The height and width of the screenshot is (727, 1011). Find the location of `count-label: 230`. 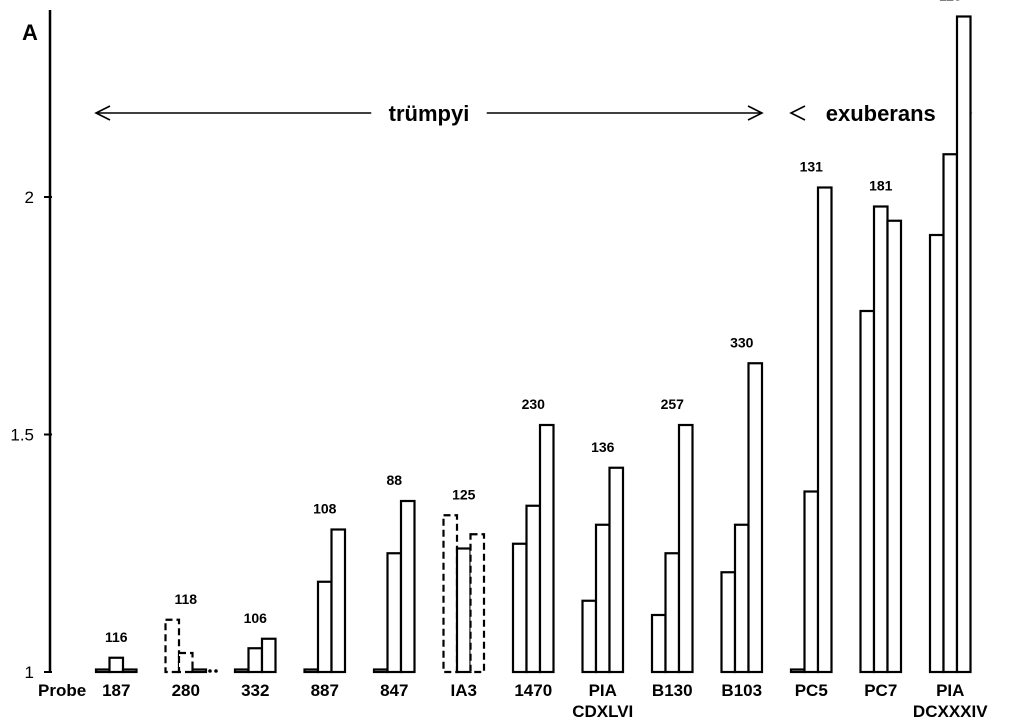

count-label: 230 is located at coordinates (534, 404).